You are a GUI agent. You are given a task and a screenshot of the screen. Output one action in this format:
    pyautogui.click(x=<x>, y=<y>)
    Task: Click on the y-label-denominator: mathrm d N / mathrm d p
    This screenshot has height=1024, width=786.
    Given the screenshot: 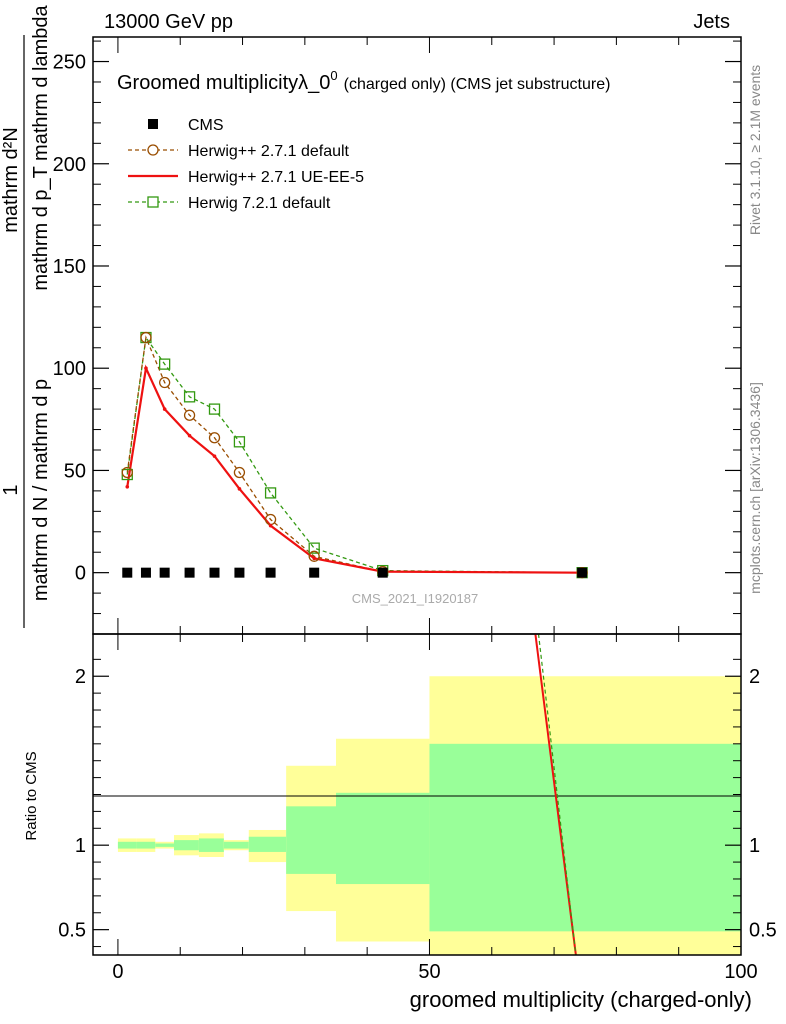 What is the action you would take?
    pyautogui.click(x=41, y=490)
    